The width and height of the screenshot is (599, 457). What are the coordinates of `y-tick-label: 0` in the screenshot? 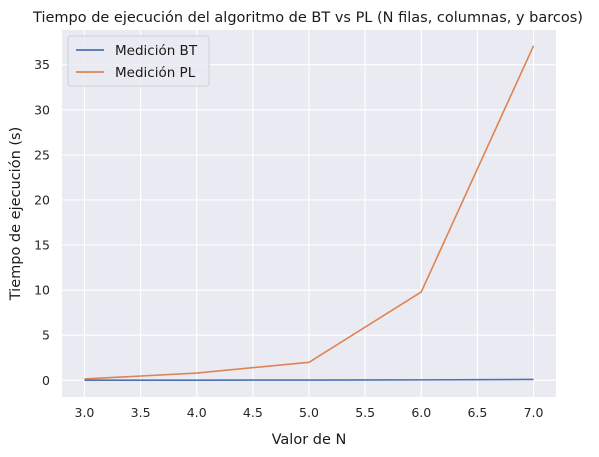 It's located at (46, 380).